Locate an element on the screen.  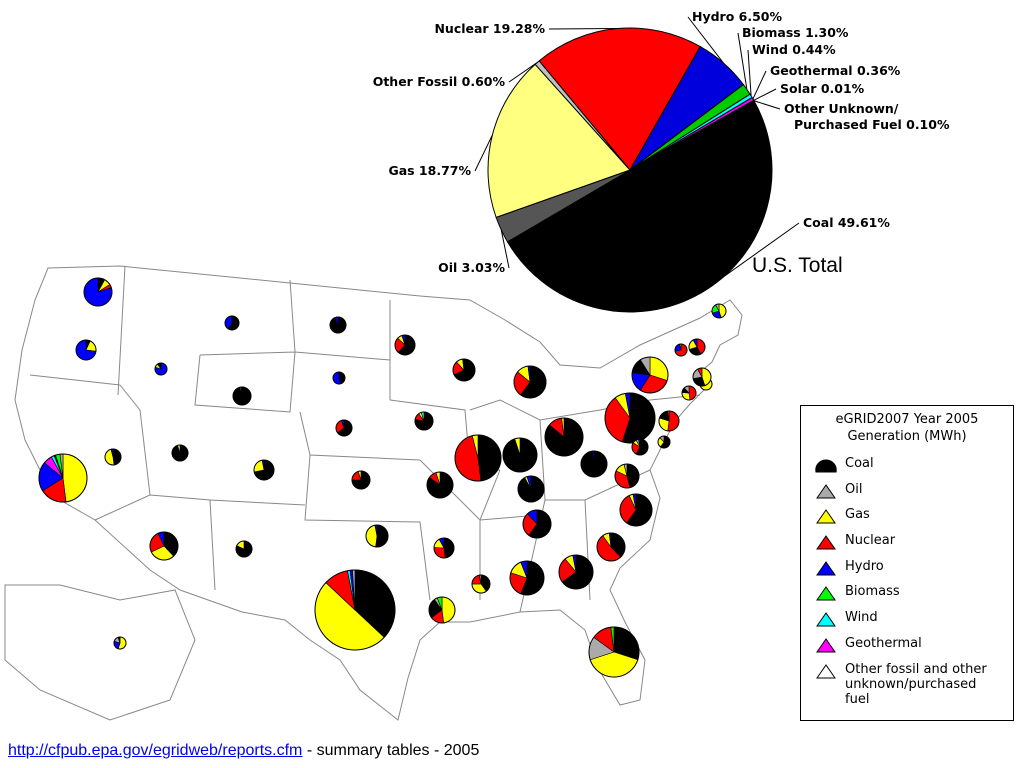
pie-slice-gas is located at coordinates (559, 141).